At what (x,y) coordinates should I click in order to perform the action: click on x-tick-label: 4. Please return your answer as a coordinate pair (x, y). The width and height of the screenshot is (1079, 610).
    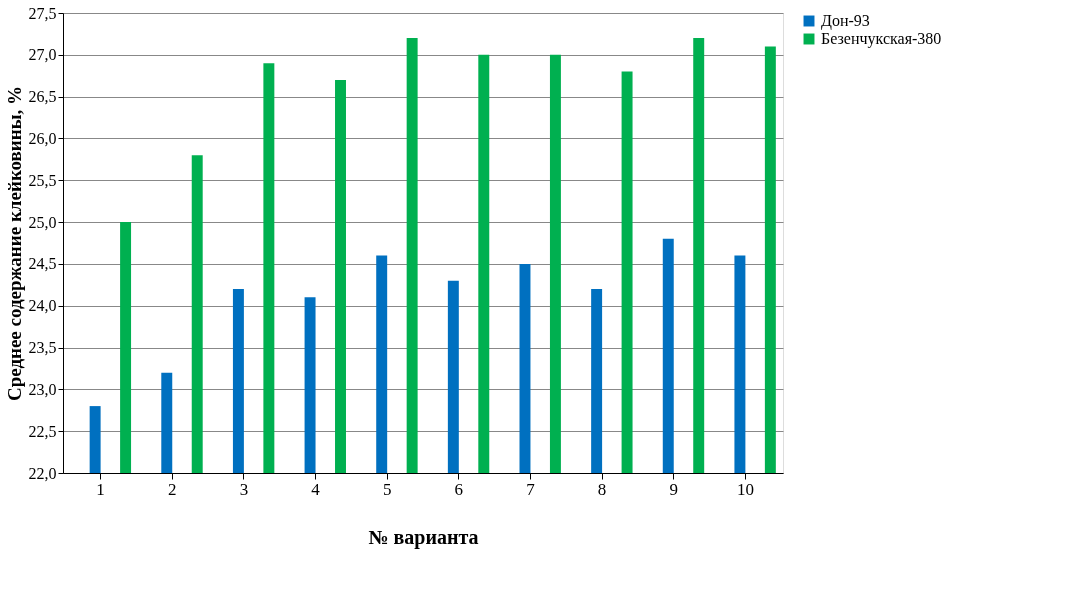
    Looking at the image, I should click on (316, 489).